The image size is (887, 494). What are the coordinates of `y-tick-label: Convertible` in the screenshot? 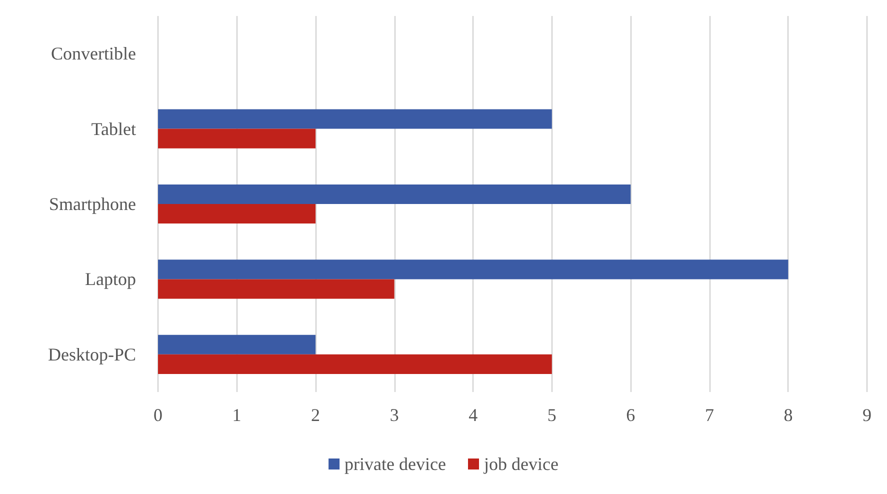 It's located at (93, 54).